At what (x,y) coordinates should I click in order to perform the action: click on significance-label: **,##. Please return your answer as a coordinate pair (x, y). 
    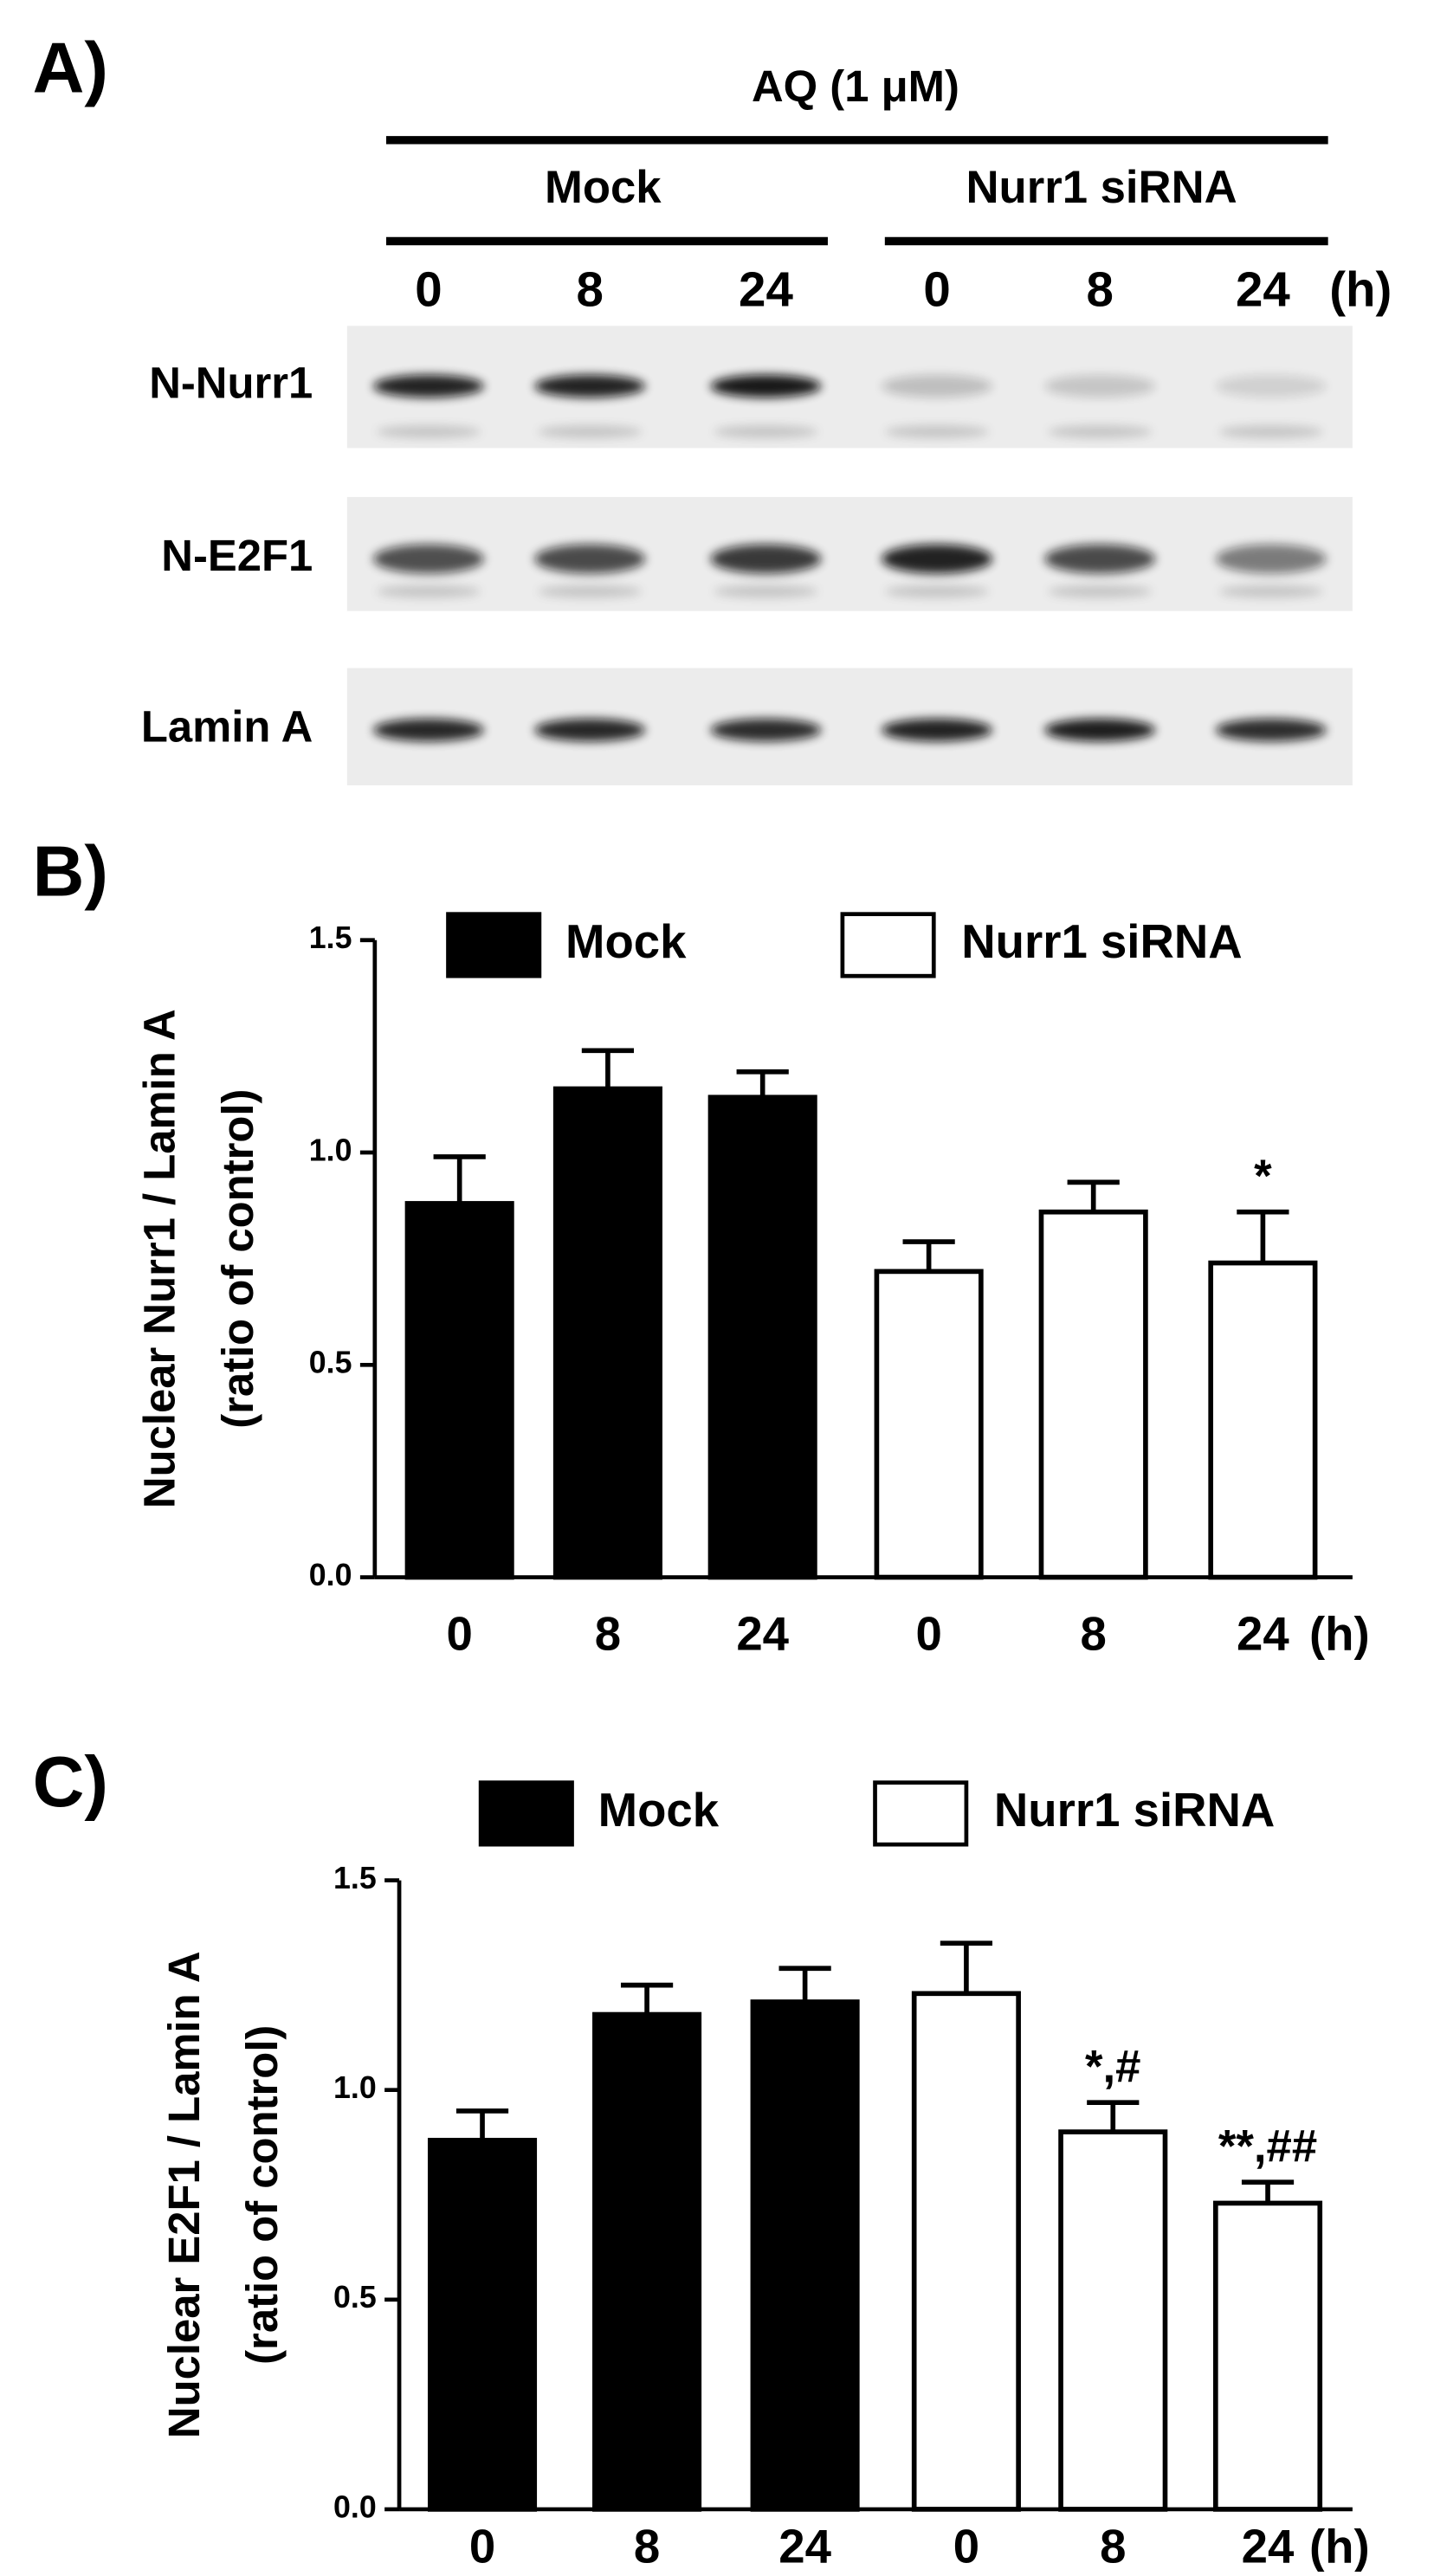
    Looking at the image, I should click on (1267, 2146).